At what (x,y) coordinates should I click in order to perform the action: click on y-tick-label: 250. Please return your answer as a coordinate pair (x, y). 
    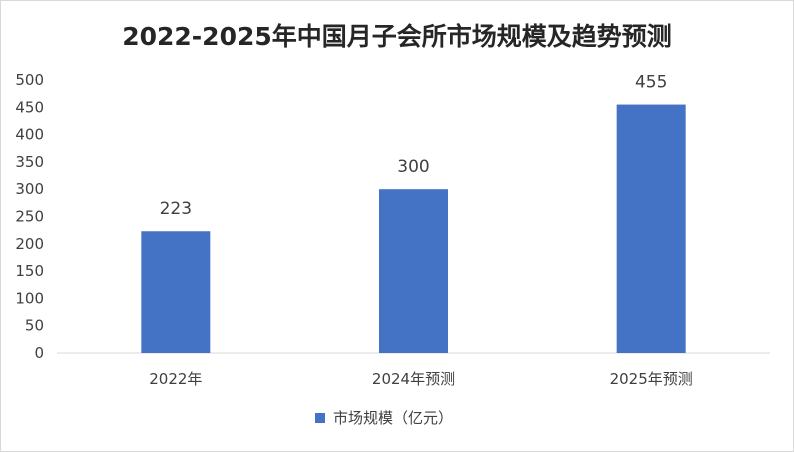
    Looking at the image, I should click on (29, 217).